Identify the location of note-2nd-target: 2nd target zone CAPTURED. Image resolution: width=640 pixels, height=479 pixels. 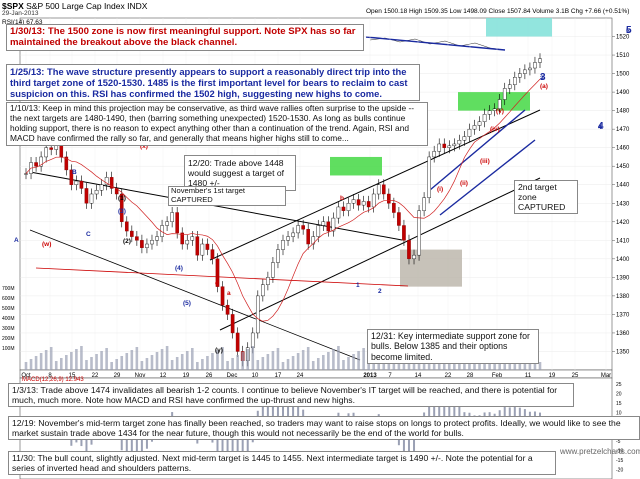
(546, 197).